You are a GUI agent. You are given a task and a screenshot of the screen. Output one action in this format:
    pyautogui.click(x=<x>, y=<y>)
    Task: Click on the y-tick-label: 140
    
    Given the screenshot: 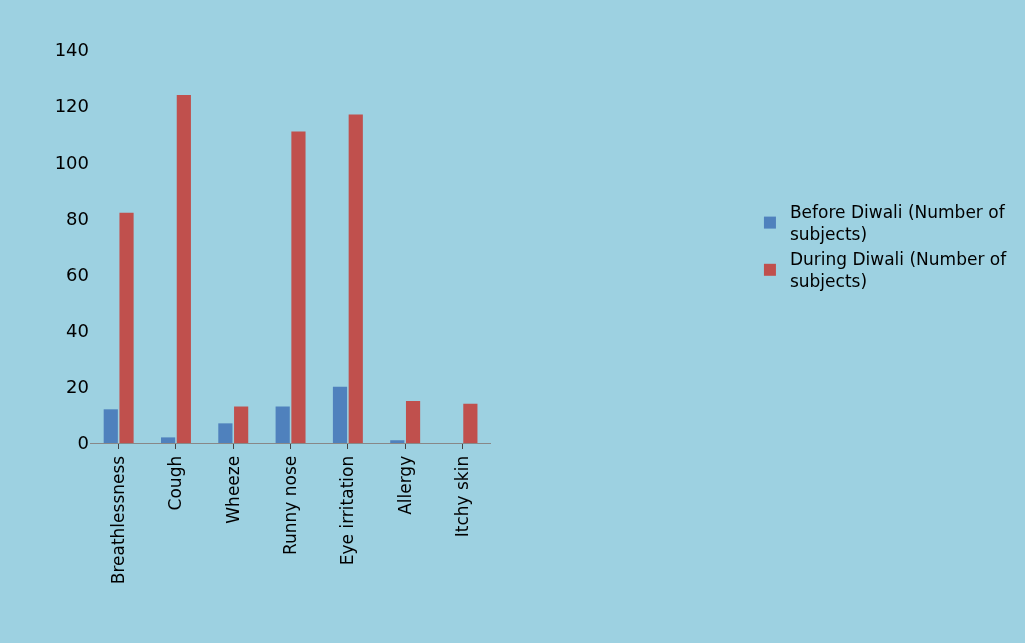 What is the action you would take?
    pyautogui.click(x=71, y=50)
    